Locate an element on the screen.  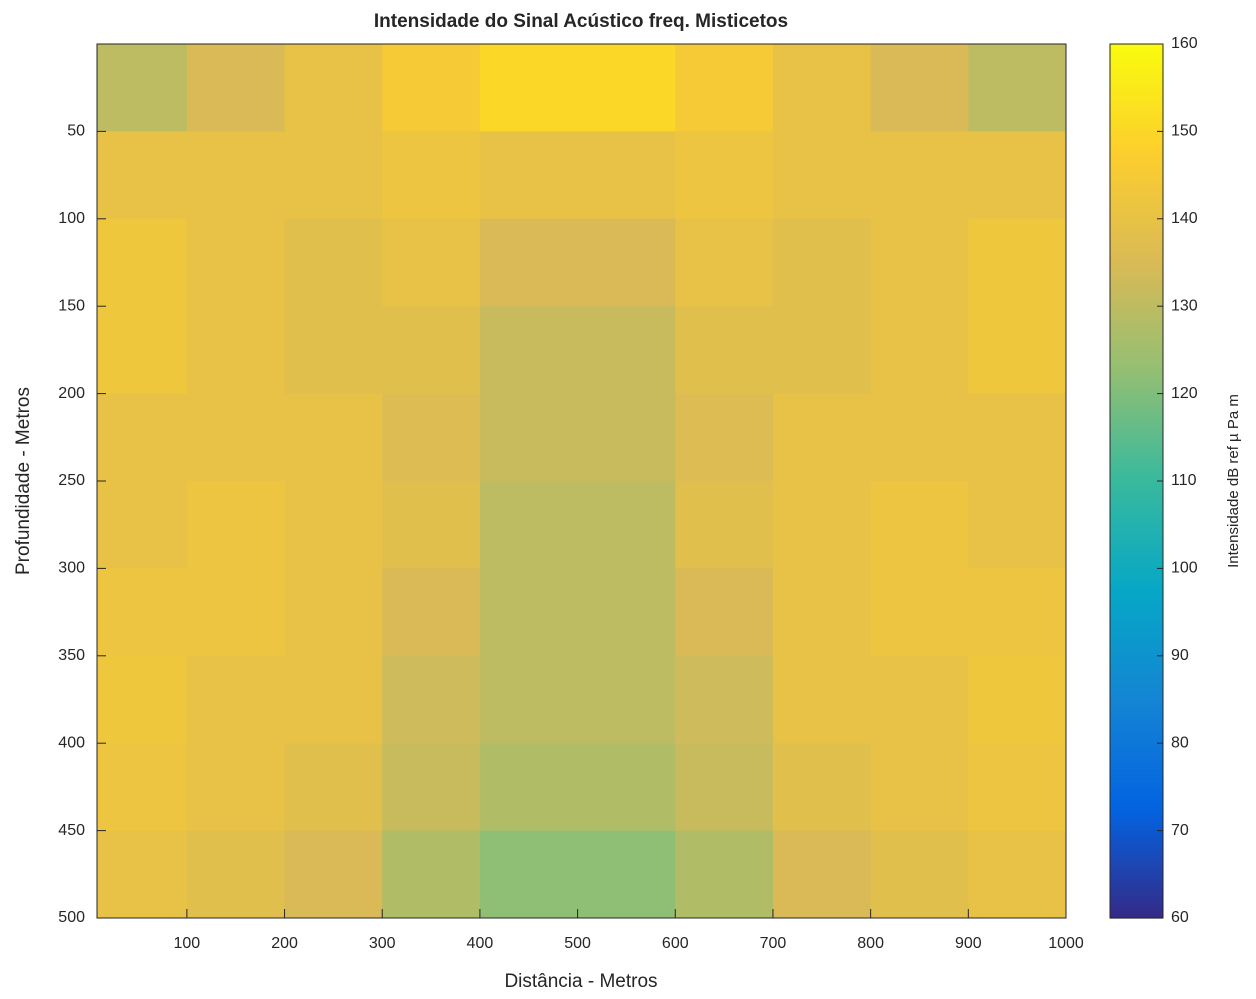
y-tick-label: 200 is located at coordinates (71, 393).